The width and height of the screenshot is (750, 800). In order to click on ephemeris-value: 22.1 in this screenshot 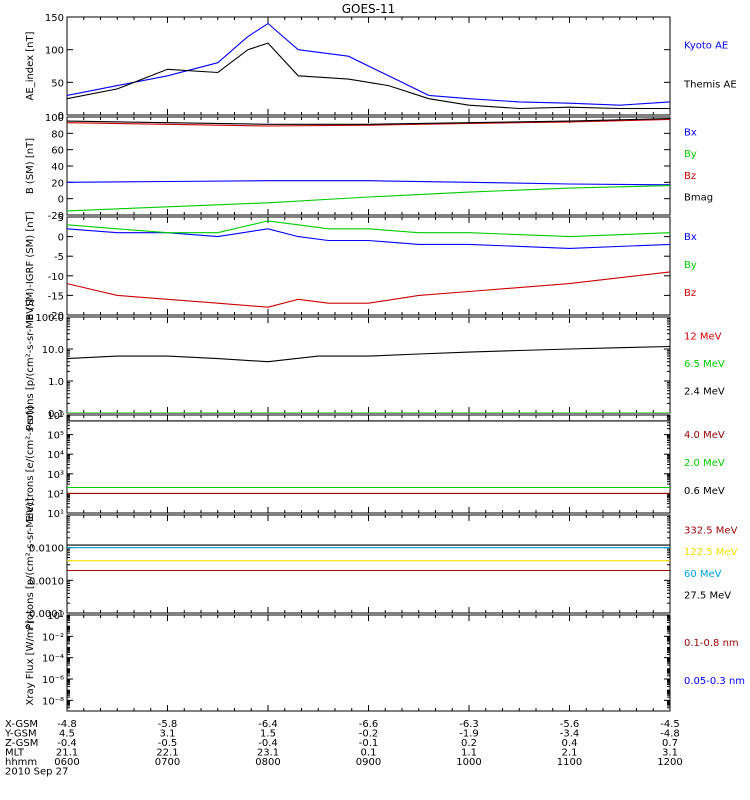, I will do `click(167, 753)`.